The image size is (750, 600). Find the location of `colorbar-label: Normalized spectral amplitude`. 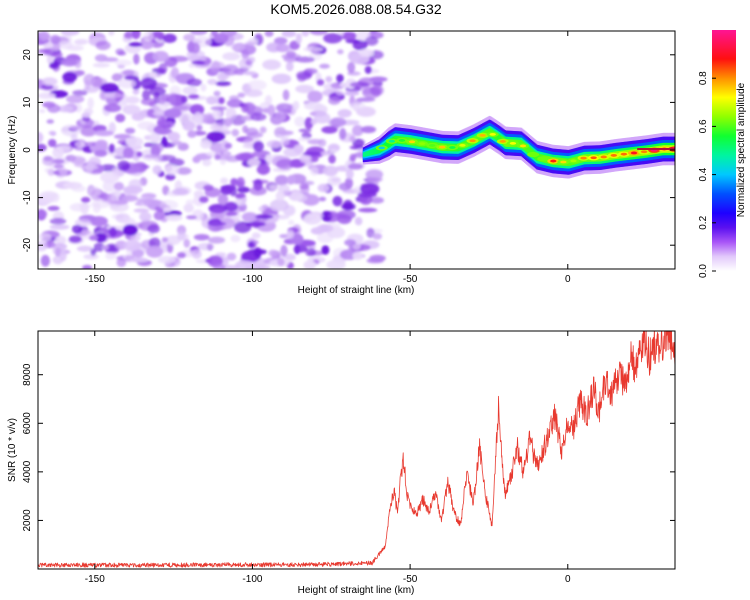

colorbar-label: Normalized spectral amplitude is located at coordinates (741, 149).